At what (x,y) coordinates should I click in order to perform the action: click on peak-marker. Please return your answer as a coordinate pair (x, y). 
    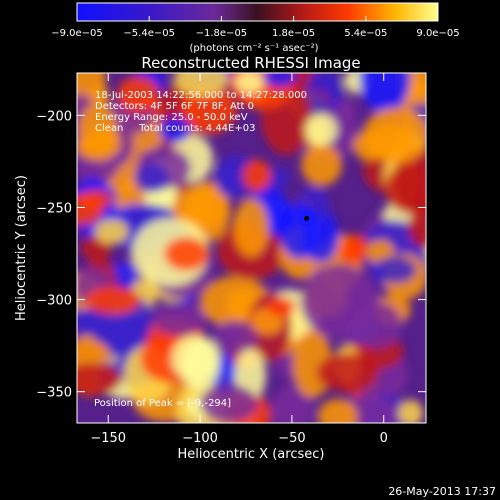
    Looking at the image, I should click on (306, 218).